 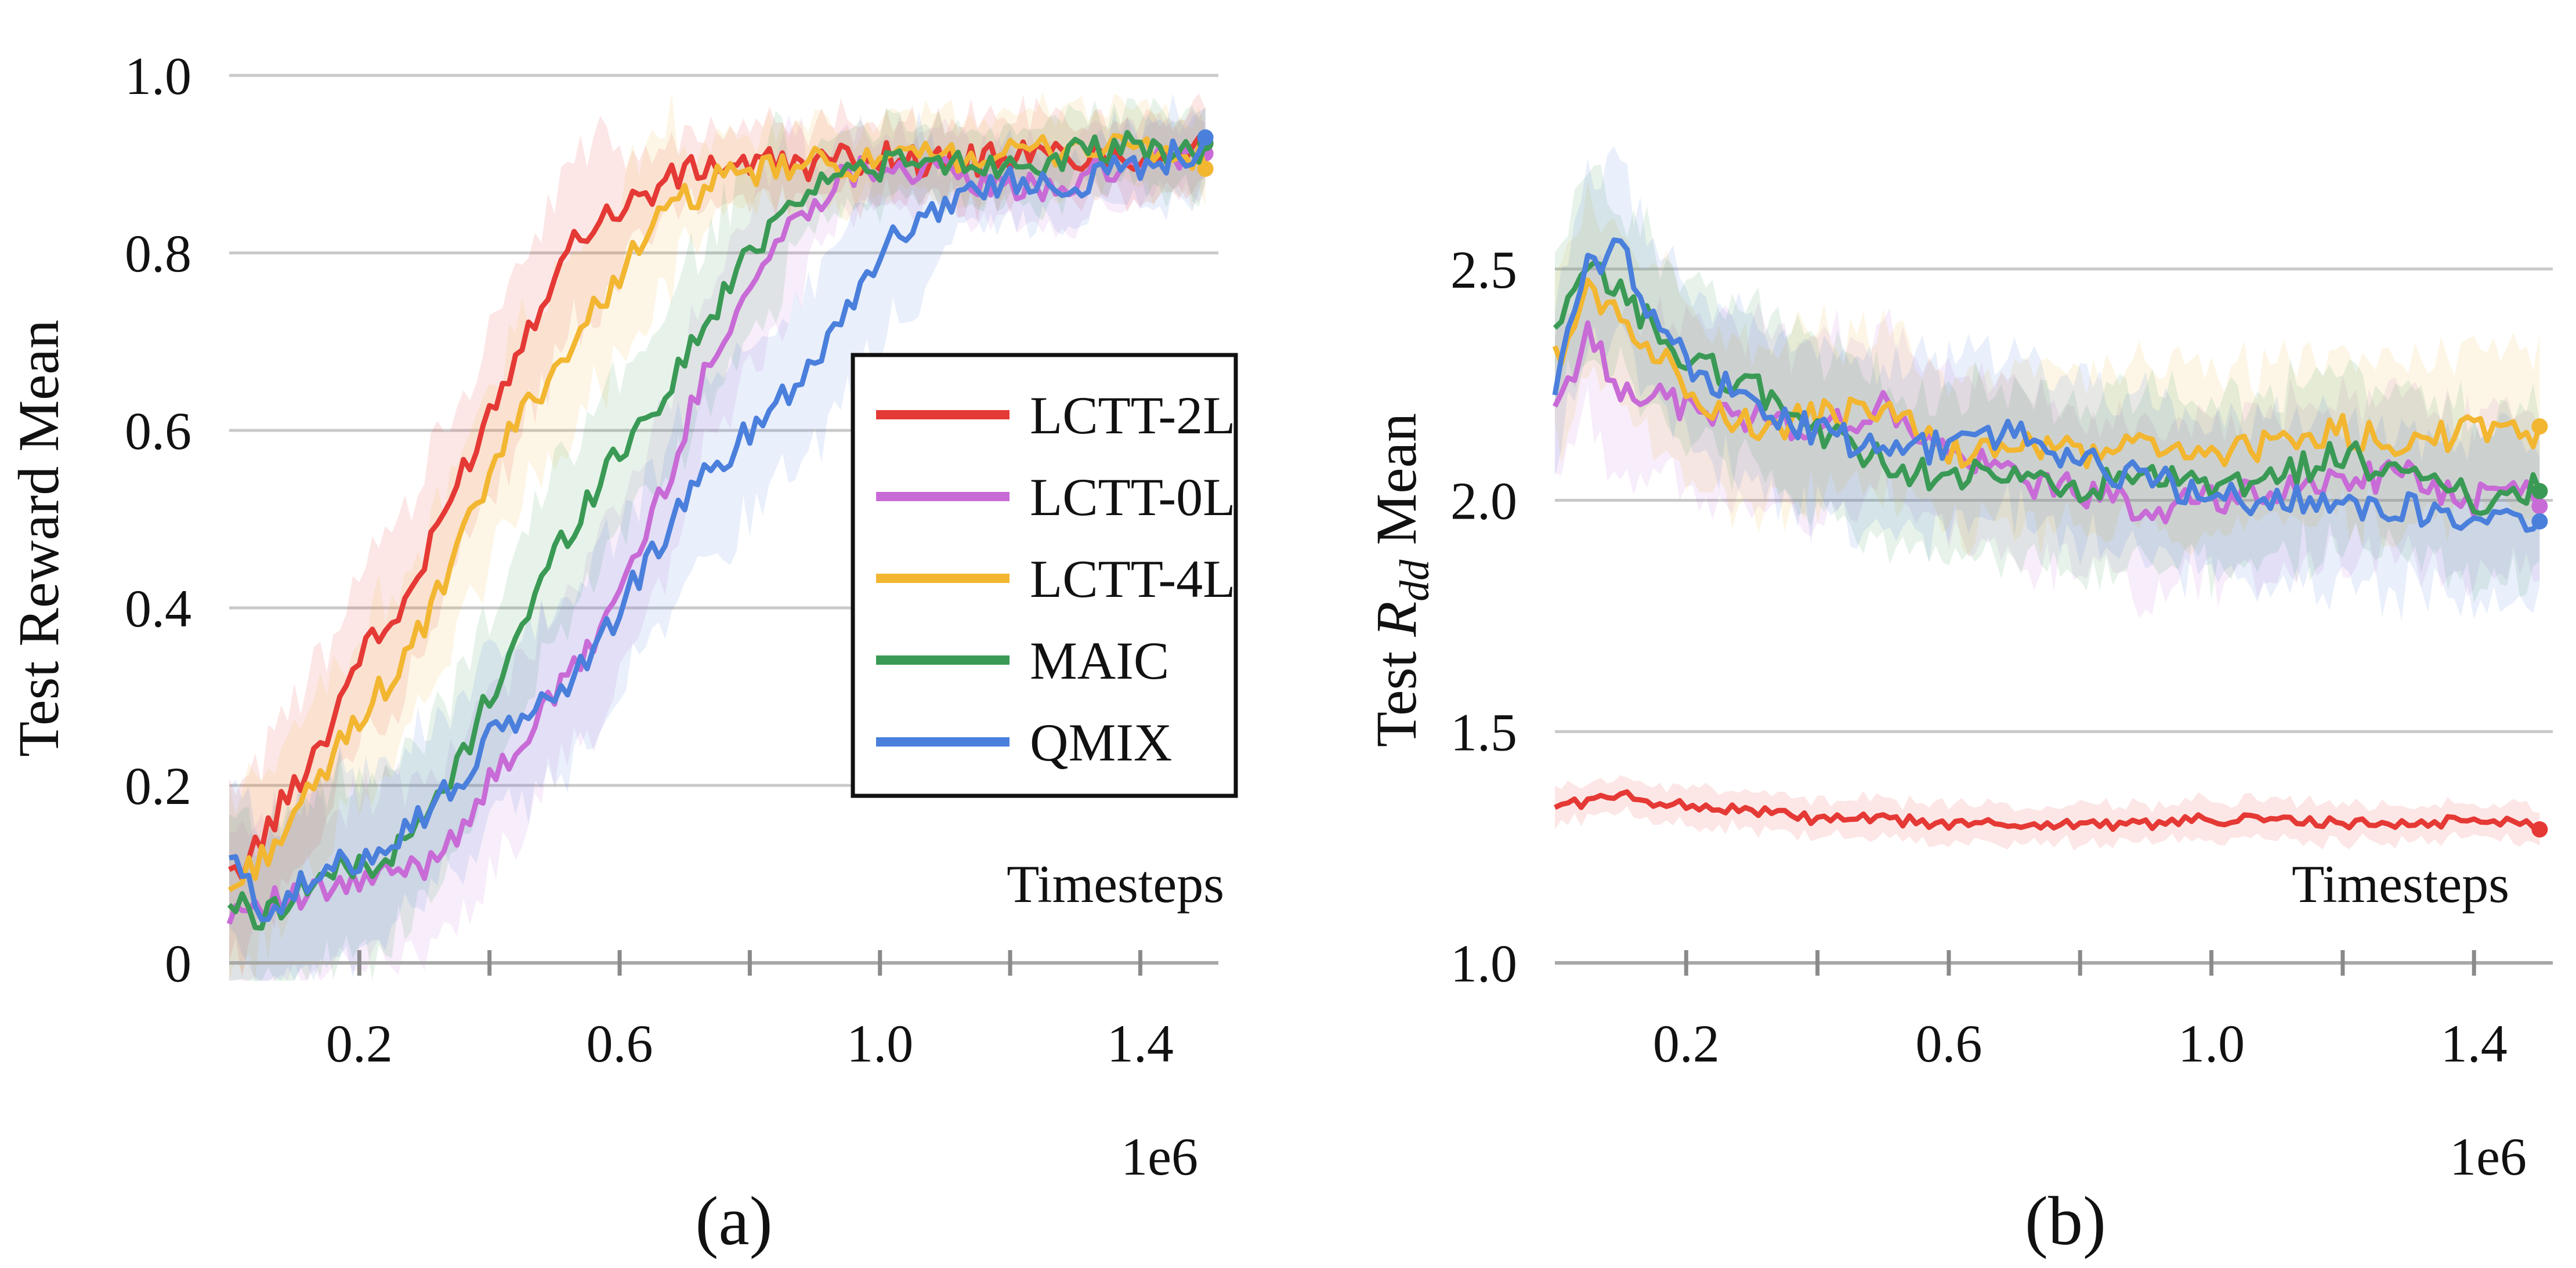 I want to click on b-y-tick-label: 2.0, so click(x=1483, y=501).